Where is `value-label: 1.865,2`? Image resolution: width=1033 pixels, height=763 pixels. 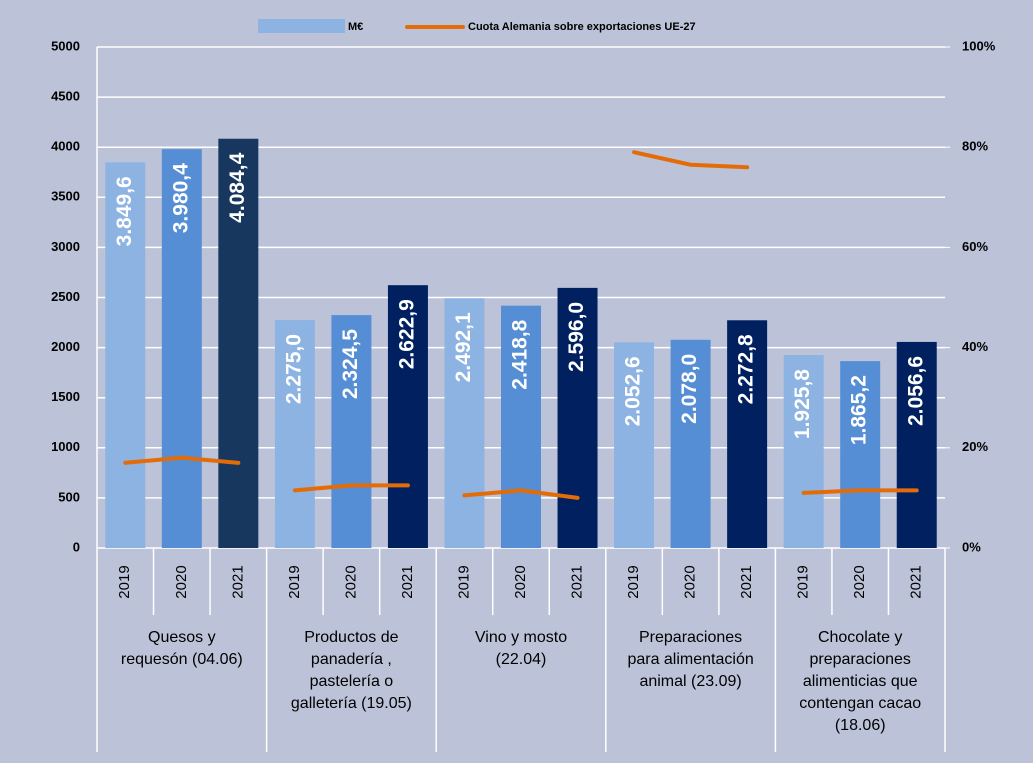
value-label: 1.865,2 is located at coordinates (859, 410).